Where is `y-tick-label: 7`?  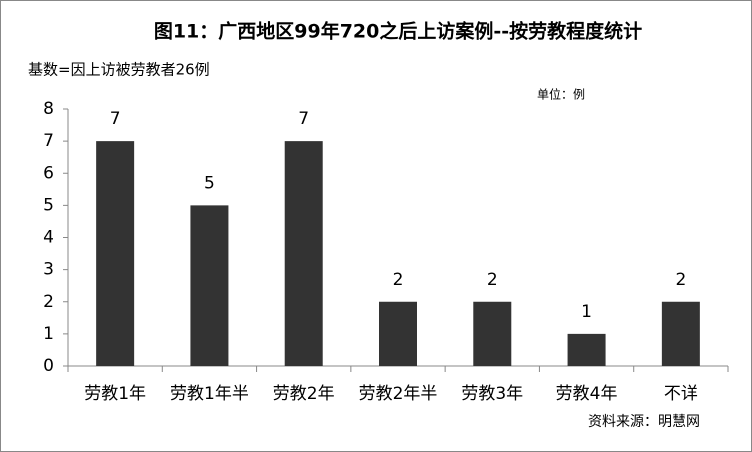
y-tick-label: 7 is located at coordinates (48, 141).